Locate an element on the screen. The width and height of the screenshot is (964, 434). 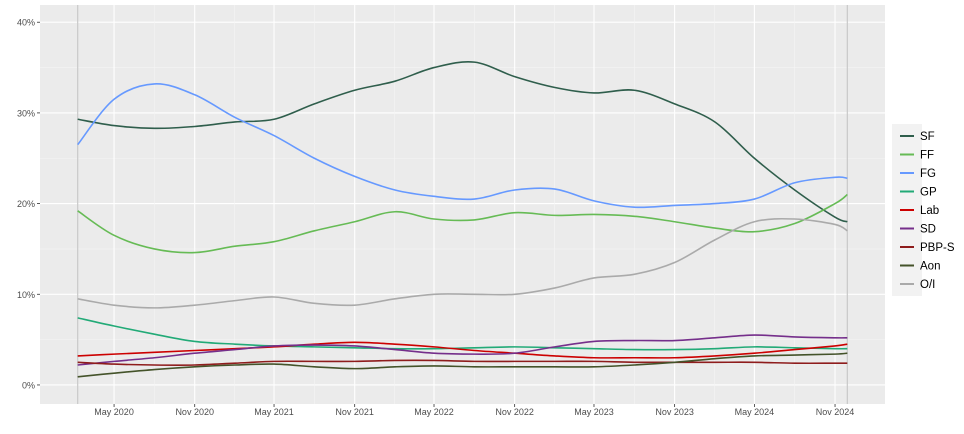
y-tick-label: 0% is located at coordinates (28, 385).